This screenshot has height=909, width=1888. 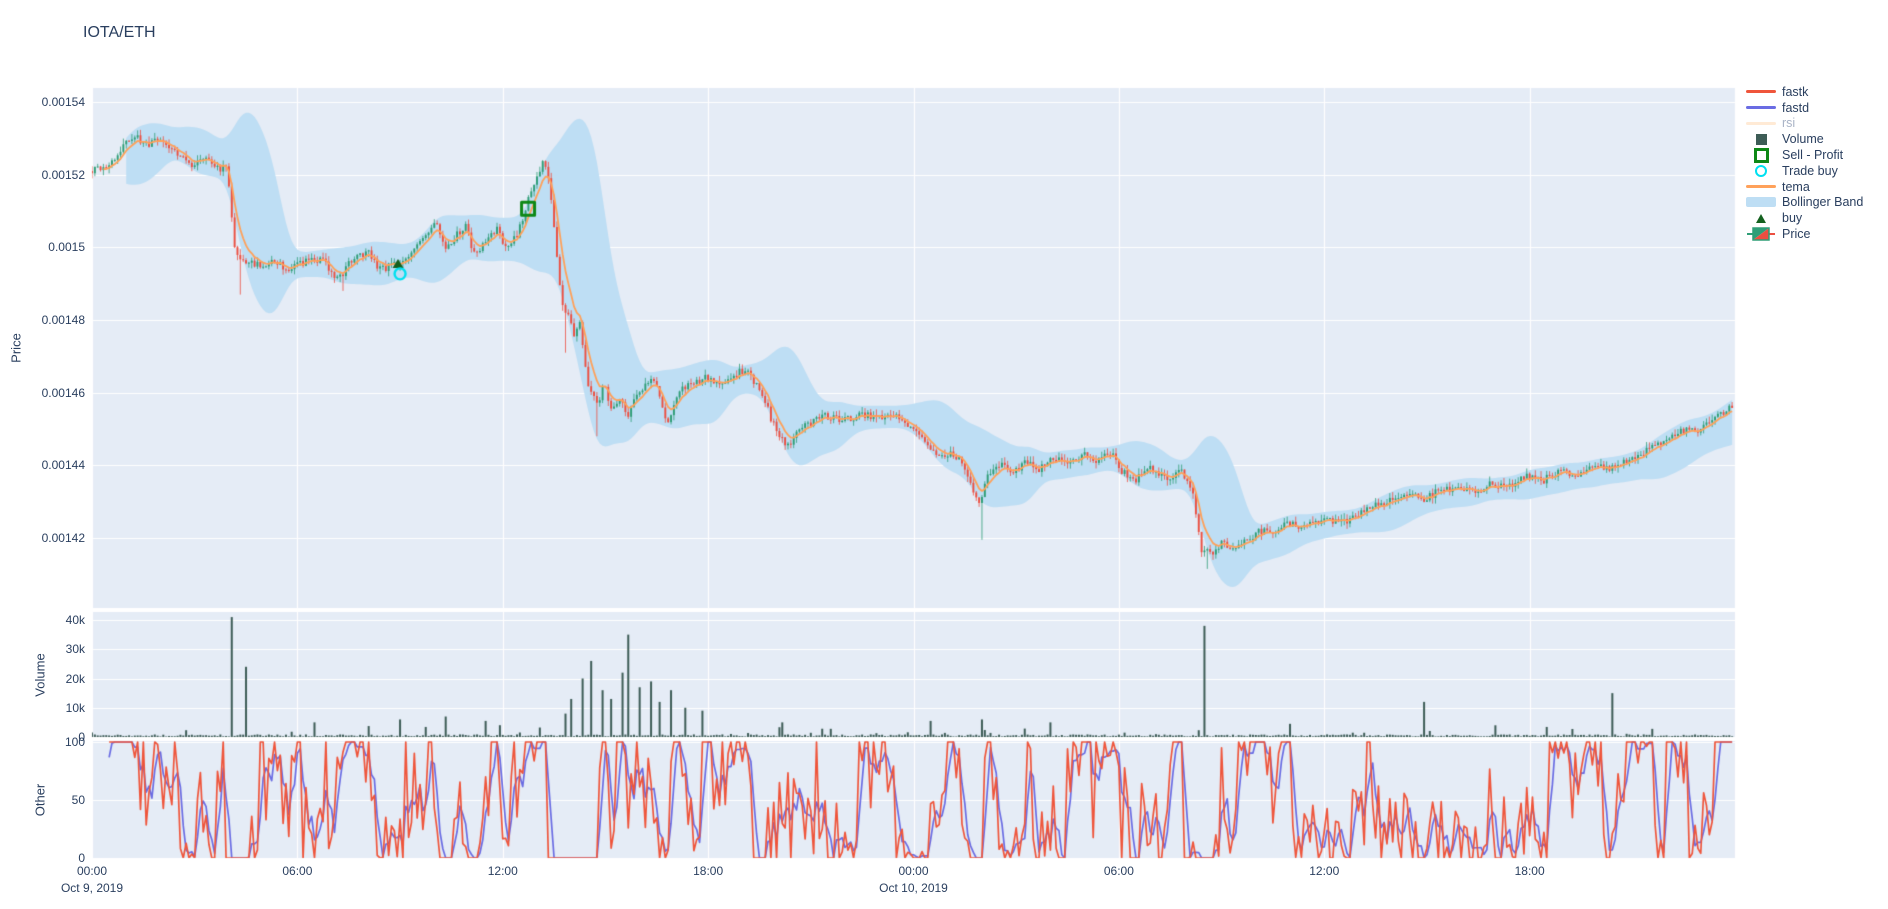 I want to click on legend-item-price: Price, so click(x=1815, y=234).